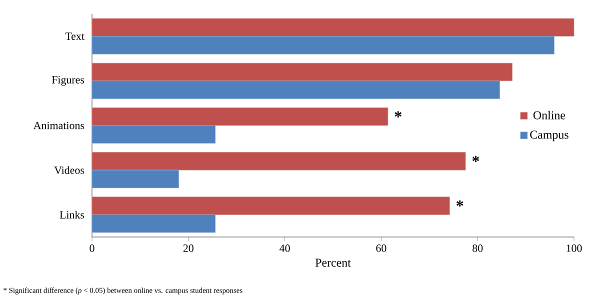 The width and height of the screenshot is (600, 301). What do you see at coordinates (58, 126) in the screenshot?
I see `y-tick-label: Animations` at bounding box center [58, 126].